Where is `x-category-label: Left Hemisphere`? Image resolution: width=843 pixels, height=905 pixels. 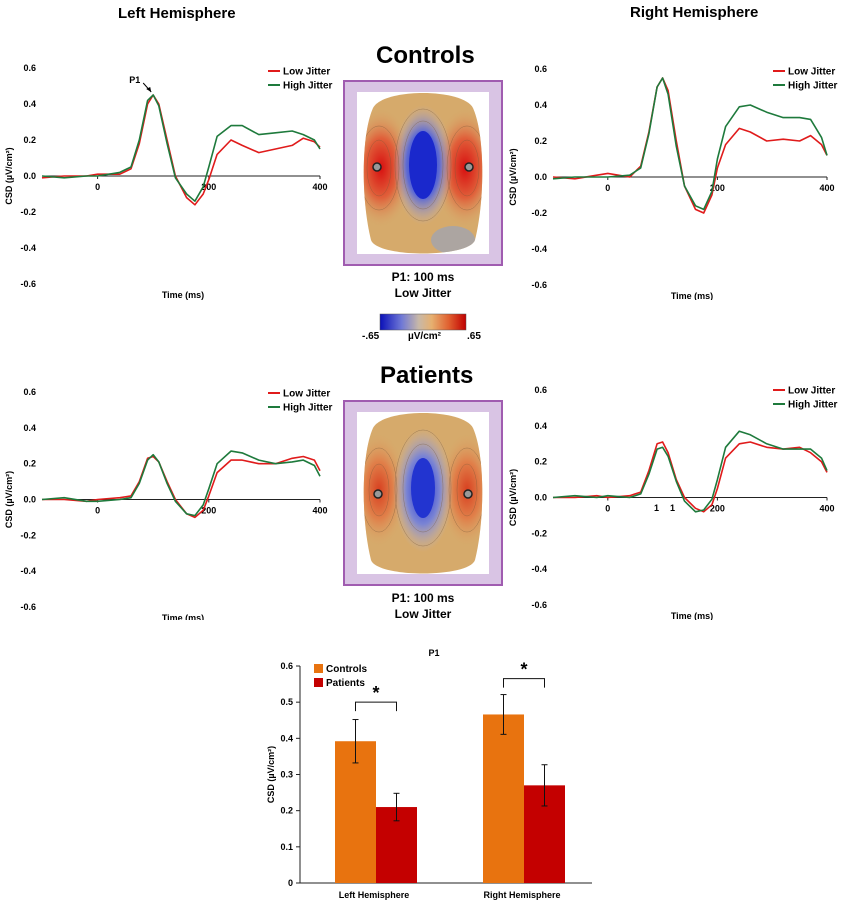
x-category-label: Left Hemisphere is located at coordinates (374, 895).